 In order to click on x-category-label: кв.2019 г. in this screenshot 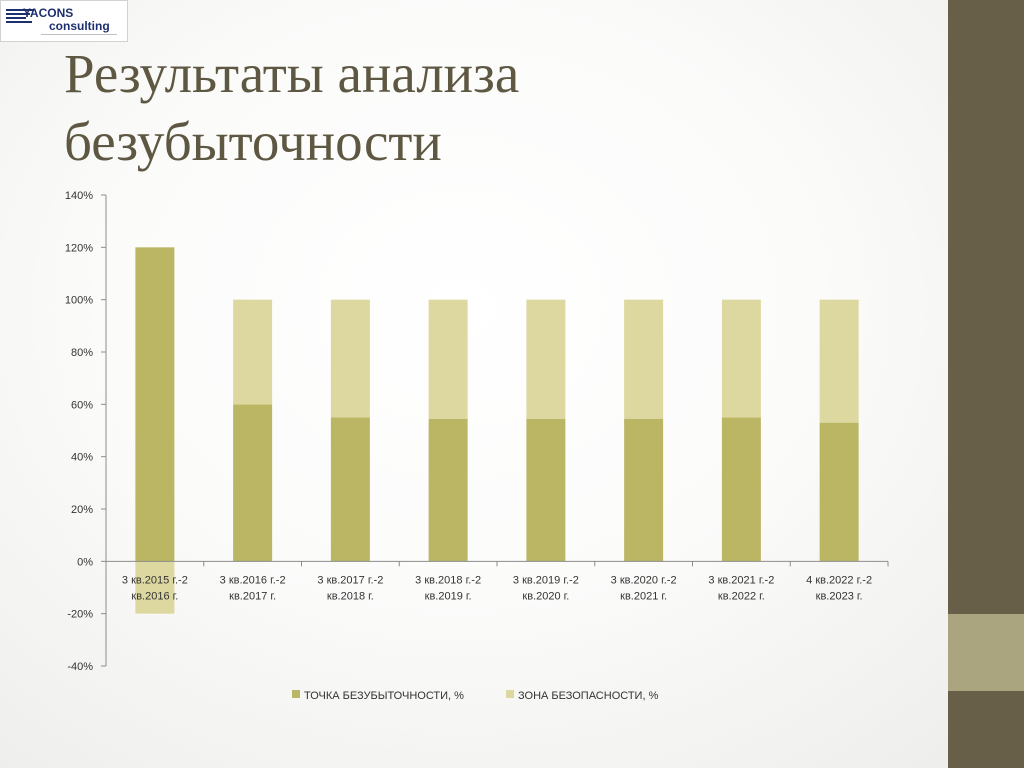, I will do `click(448, 596)`.